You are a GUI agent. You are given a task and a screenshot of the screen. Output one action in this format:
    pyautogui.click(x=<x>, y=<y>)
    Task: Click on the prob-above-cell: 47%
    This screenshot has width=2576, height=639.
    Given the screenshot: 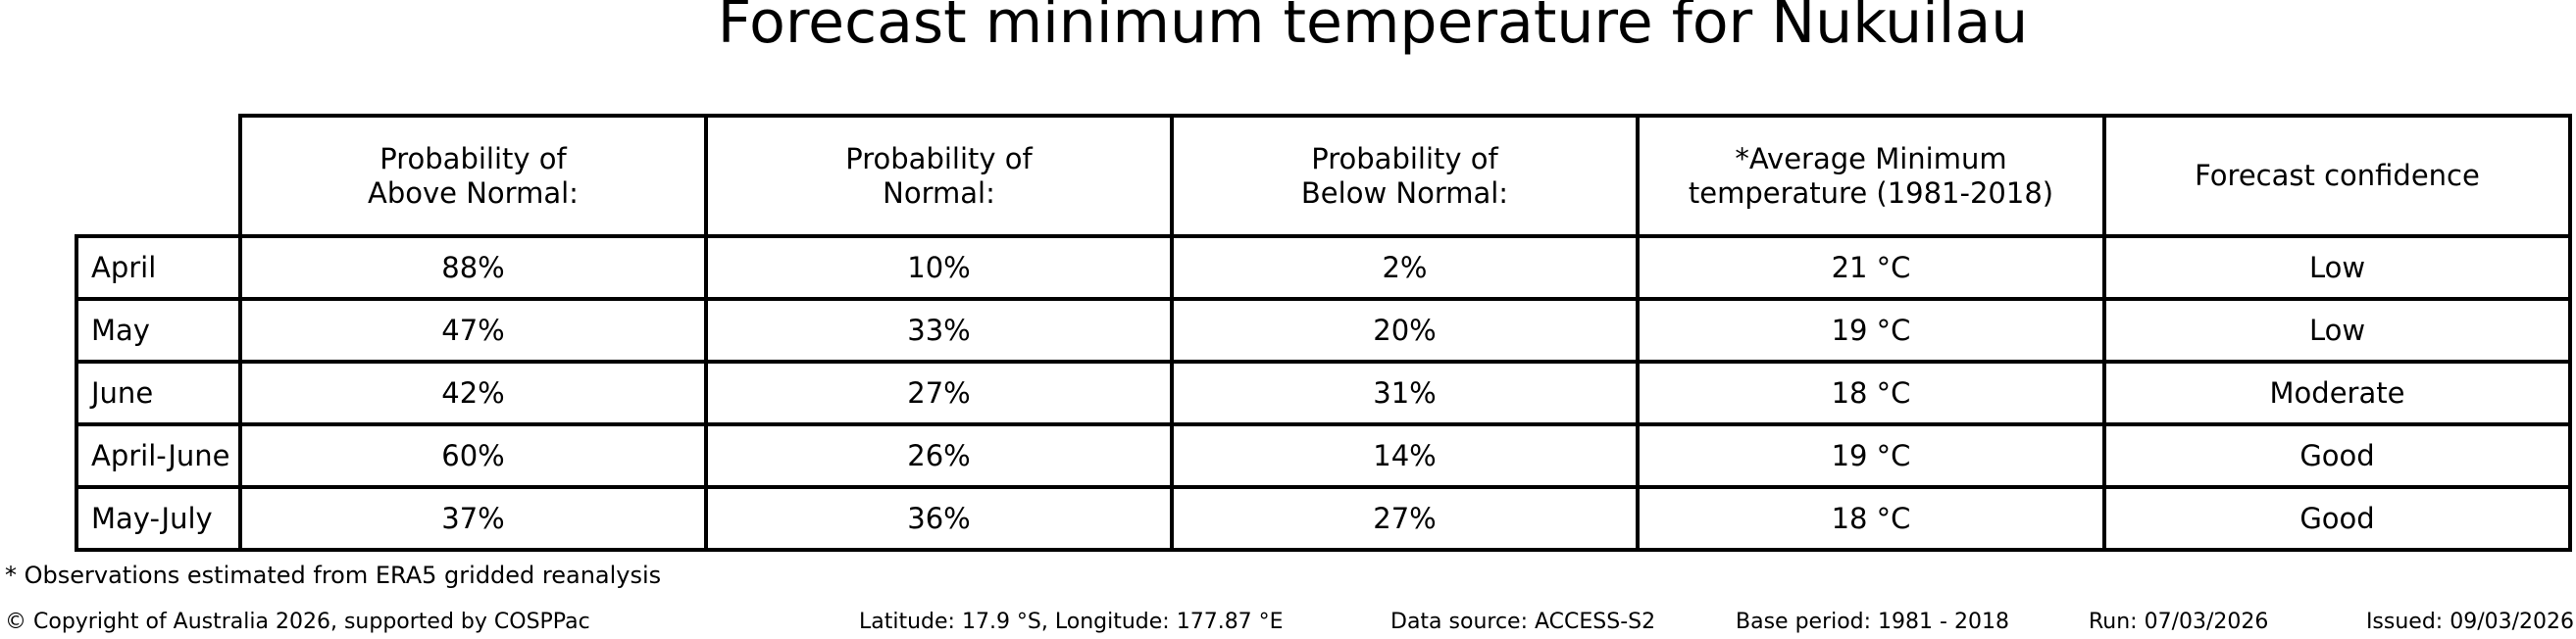 What is the action you would take?
    pyautogui.click(x=473, y=331)
    